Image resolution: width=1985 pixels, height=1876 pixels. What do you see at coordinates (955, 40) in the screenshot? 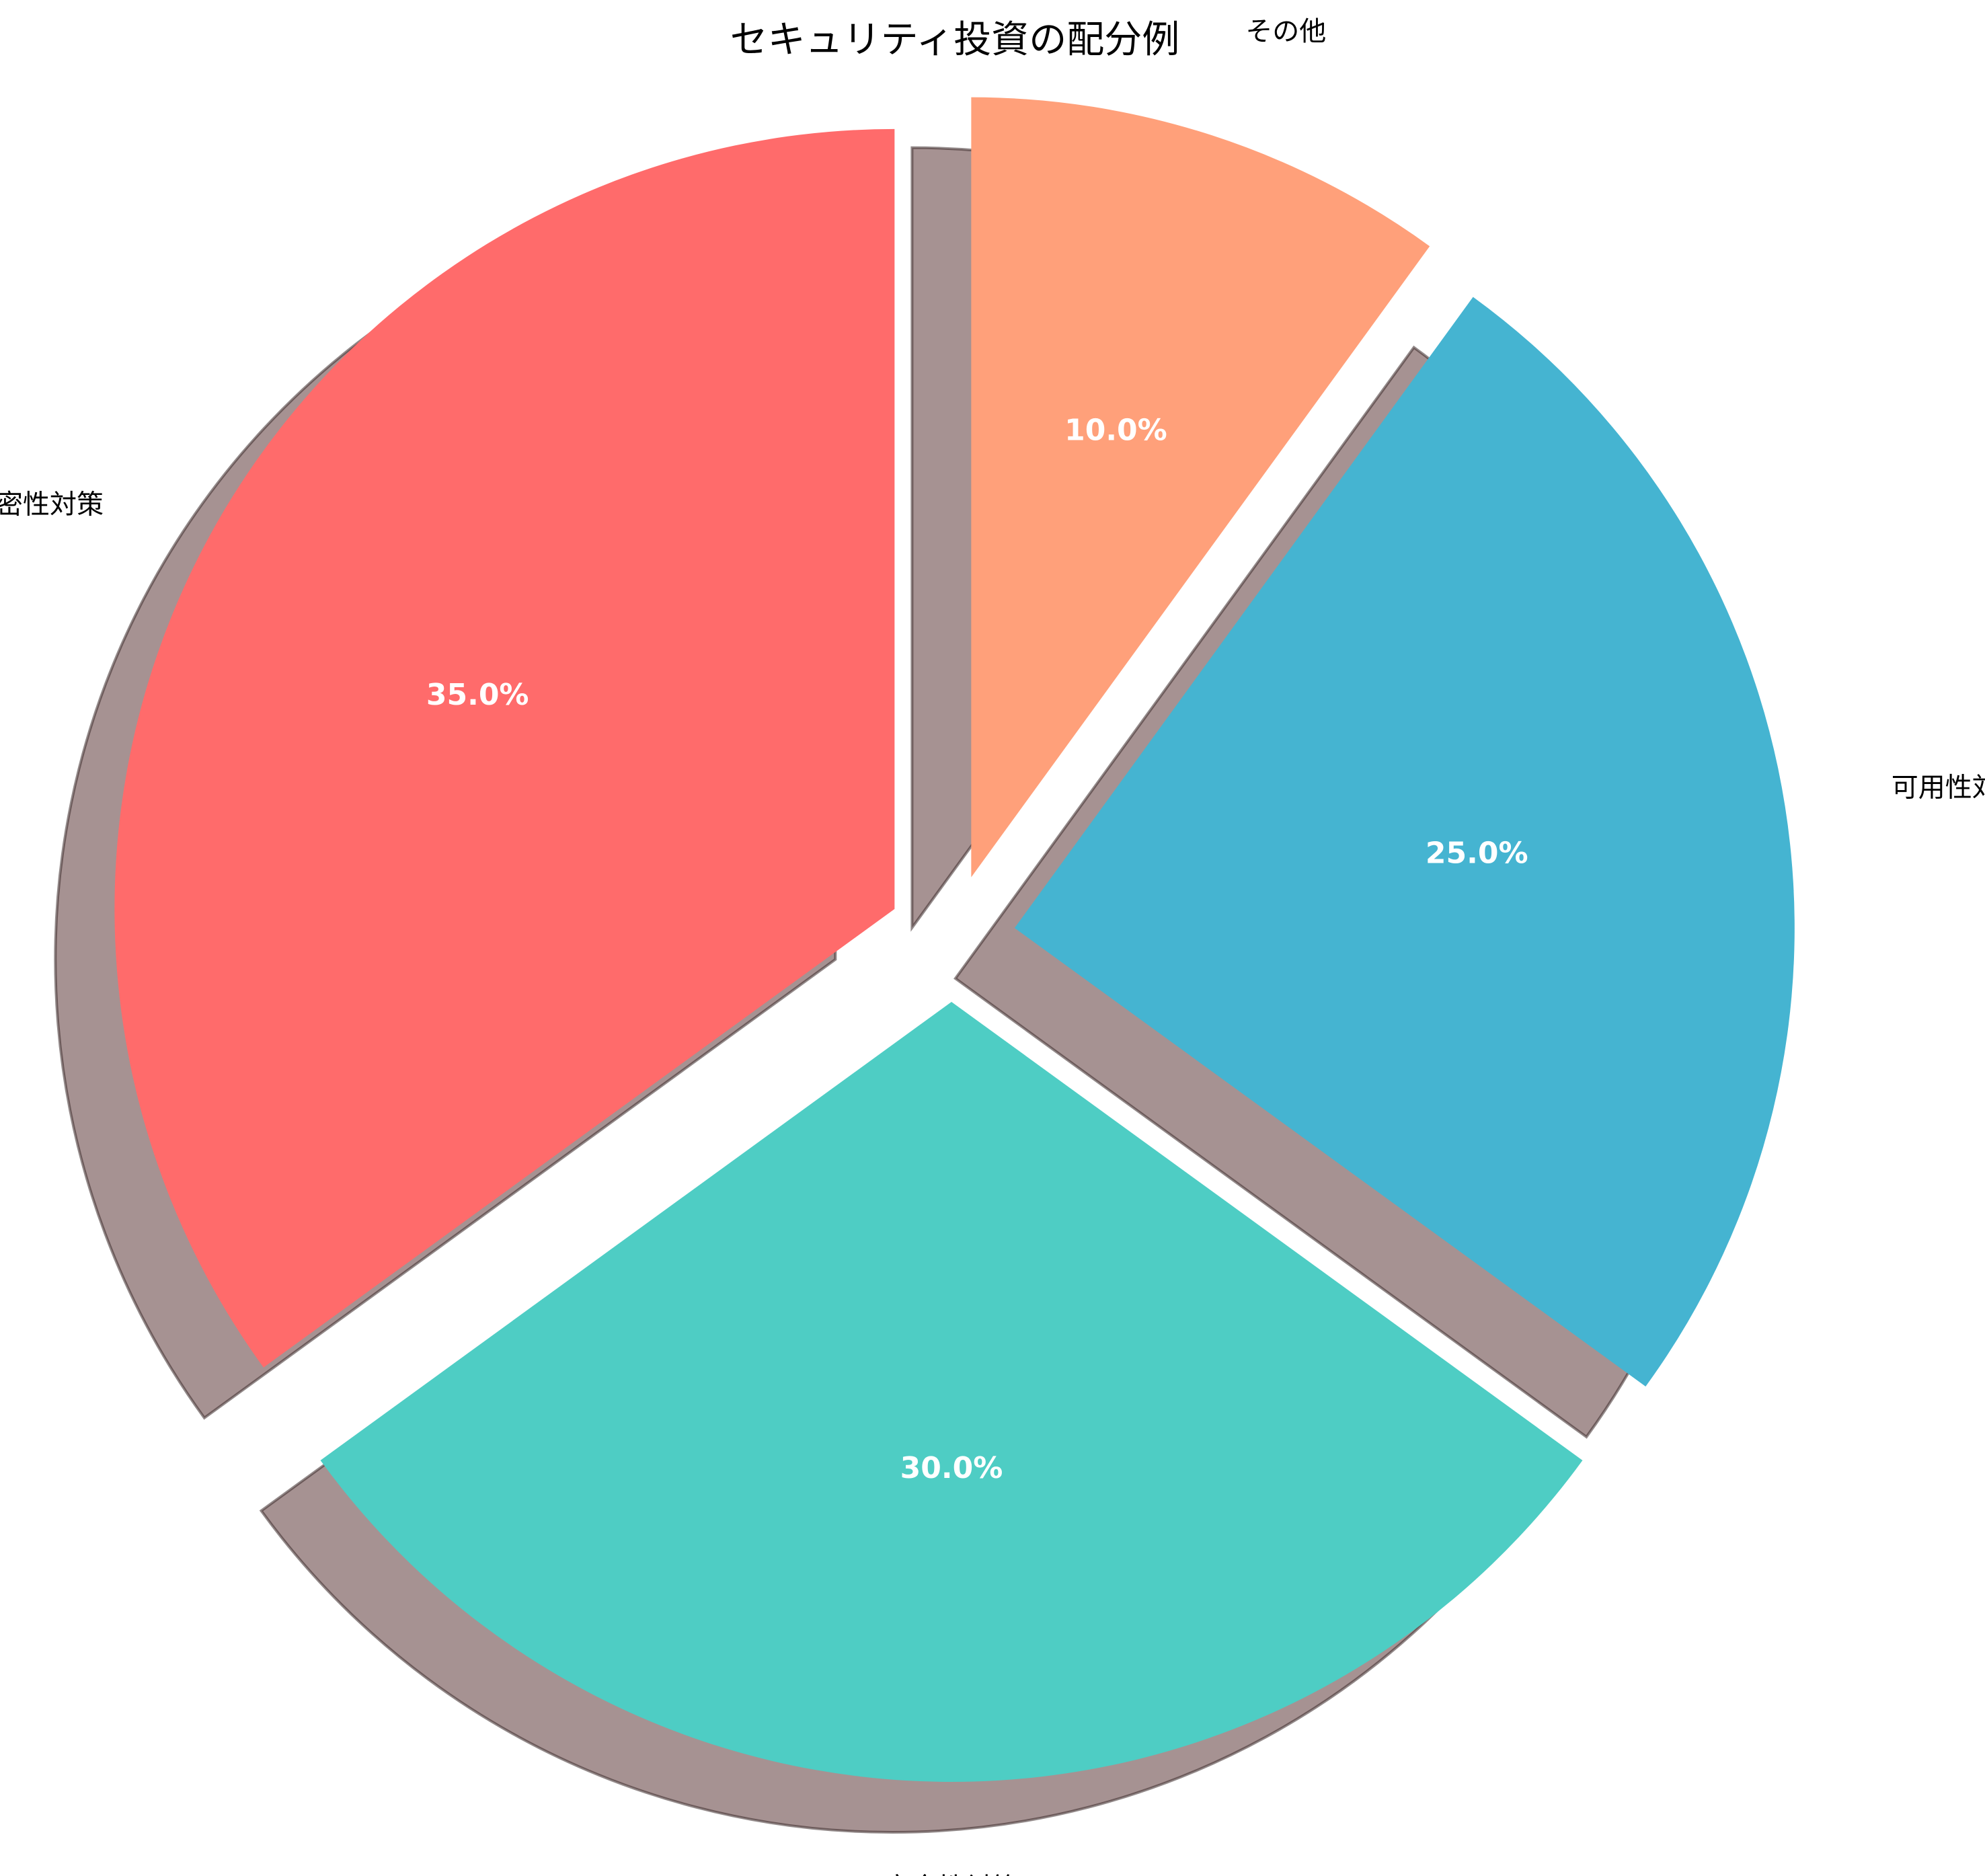
I see `chart-title: セキュリティ投資の配分例` at bounding box center [955, 40].